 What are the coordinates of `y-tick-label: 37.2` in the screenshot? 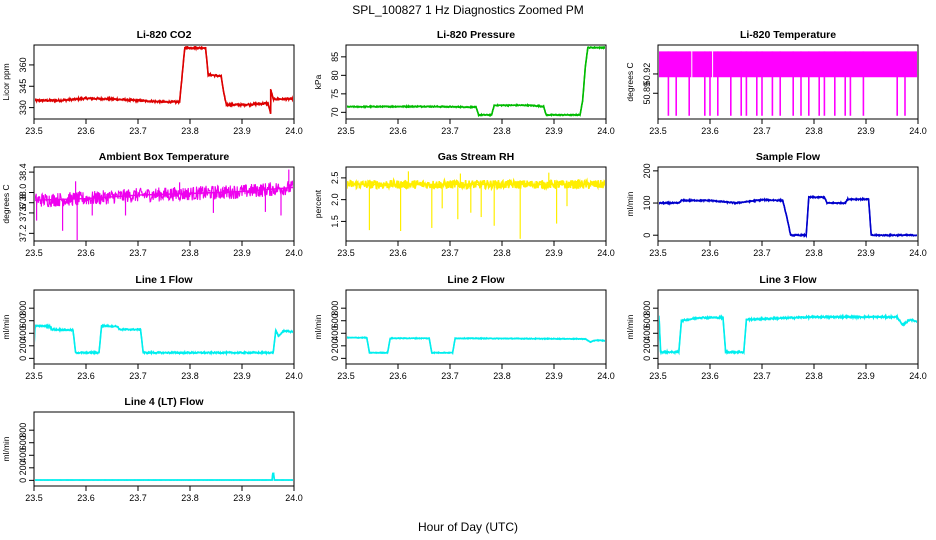 It's located at (23, 234).